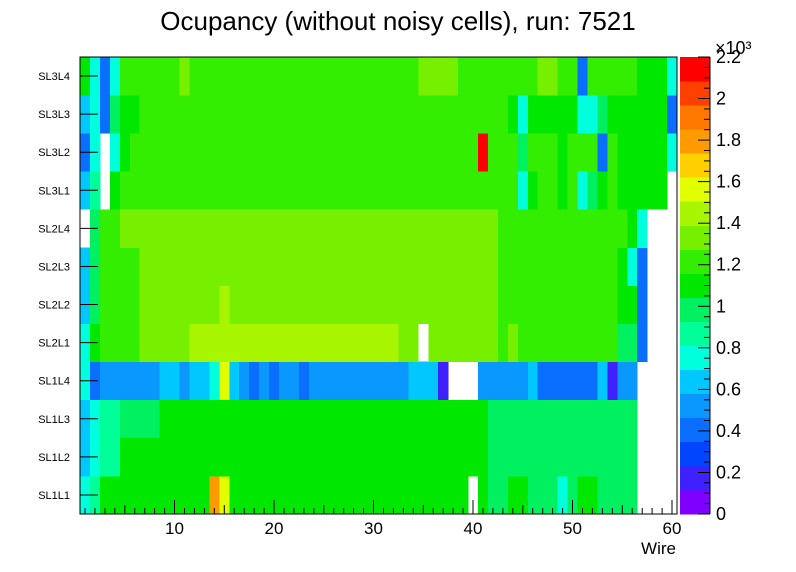 The width and height of the screenshot is (796, 572). Describe the element at coordinates (54, 458) in the screenshot. I see `row-label: SL1L2` at that location.